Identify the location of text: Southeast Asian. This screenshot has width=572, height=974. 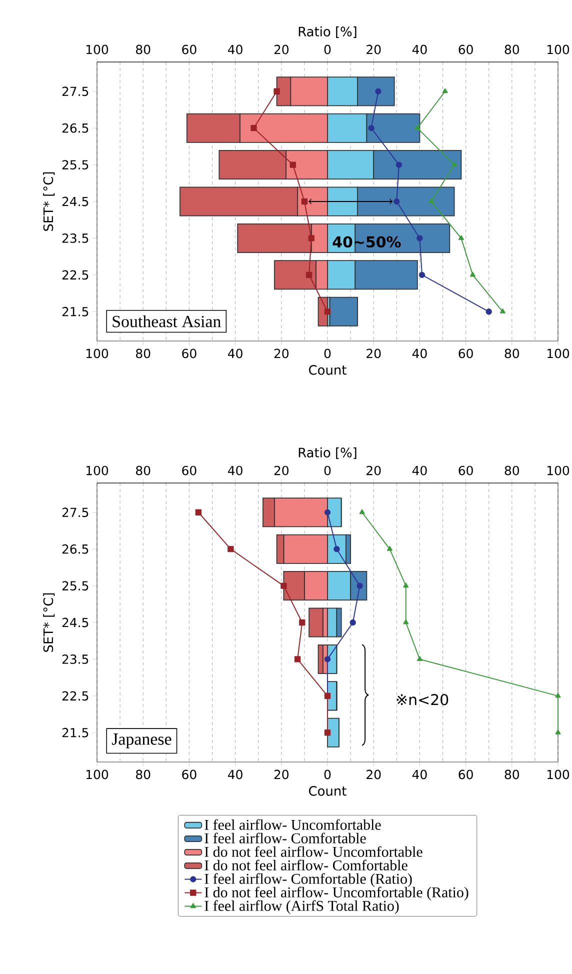
(166, 321).